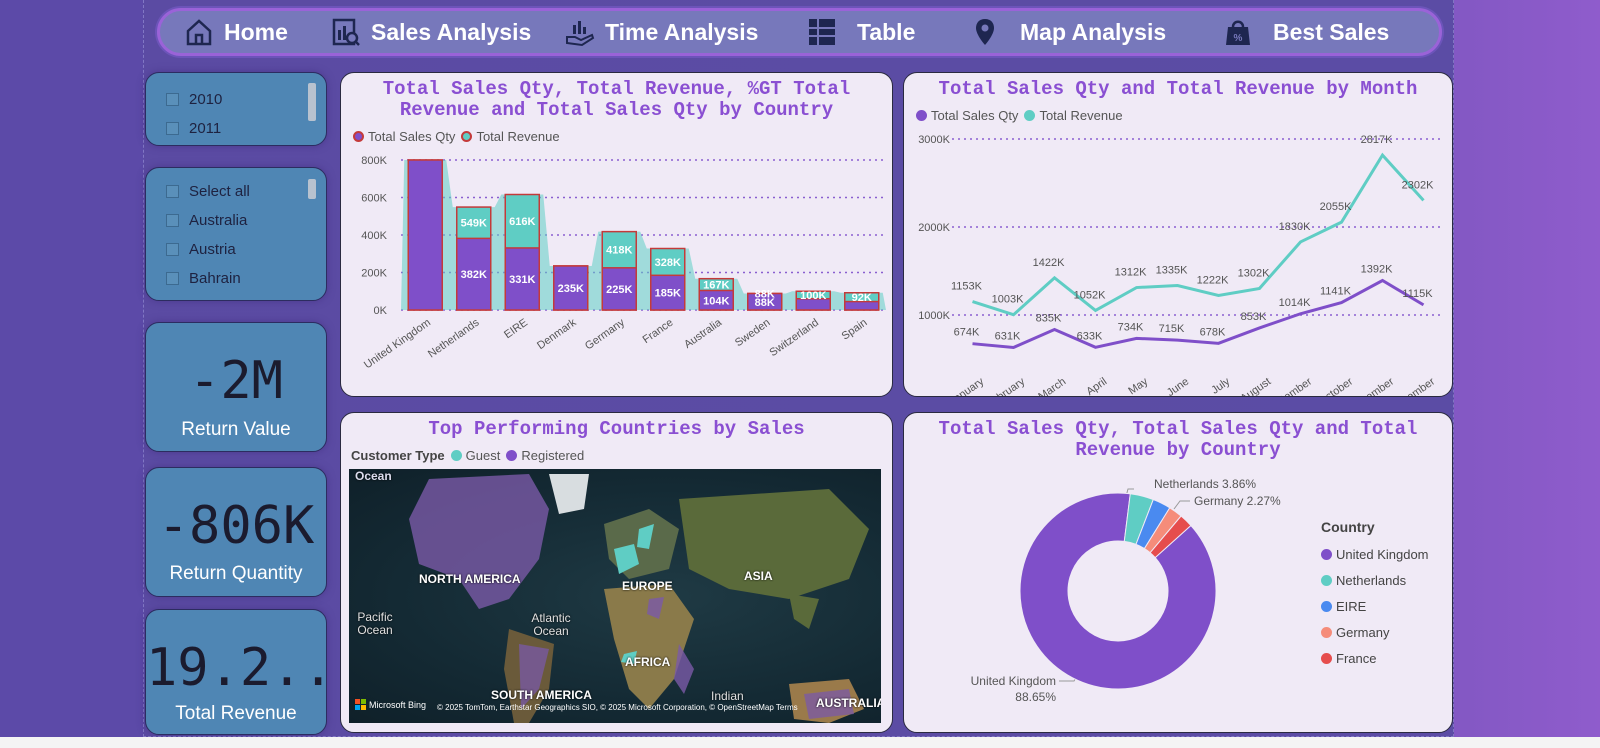 Image resolution: width=1600 pixels, height=748 pixels. Describe the element at coordinates (1375, 554) in the screenshot. I see `legend-item: United Kingdom` at that location.